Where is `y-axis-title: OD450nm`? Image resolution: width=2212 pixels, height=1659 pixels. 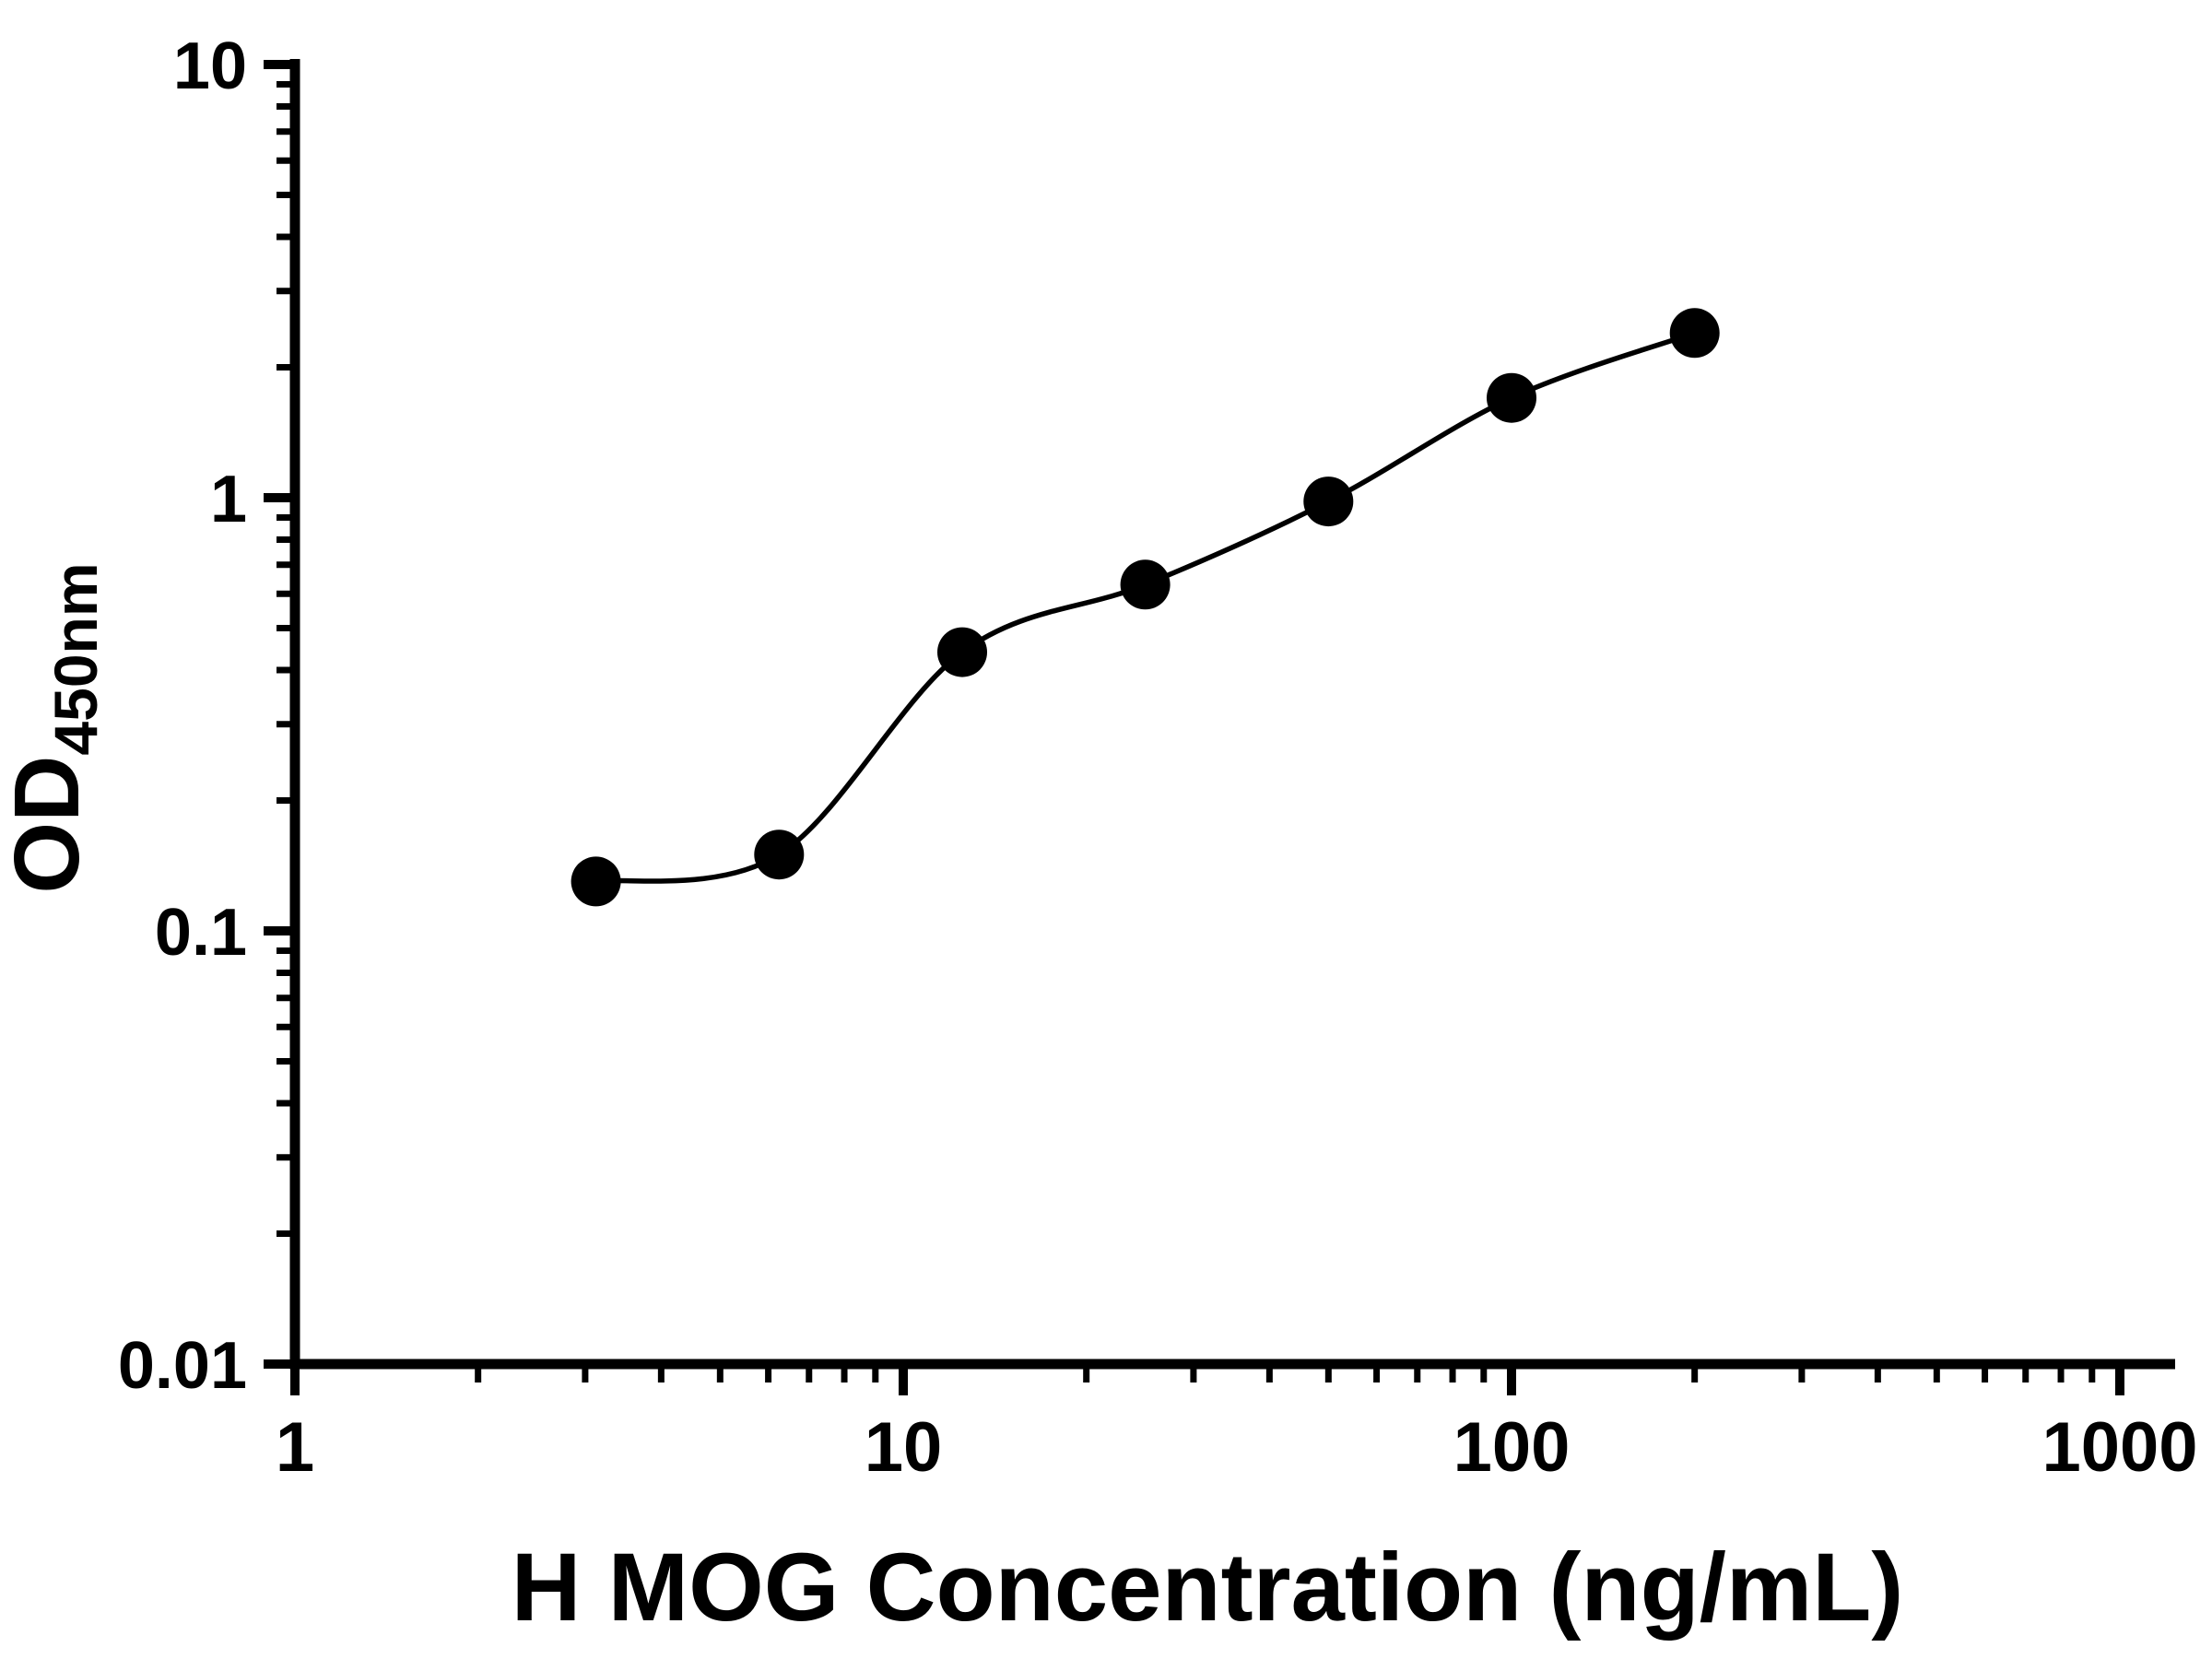 y-axis-title: OD450nm is located at coordinates (55, 727).